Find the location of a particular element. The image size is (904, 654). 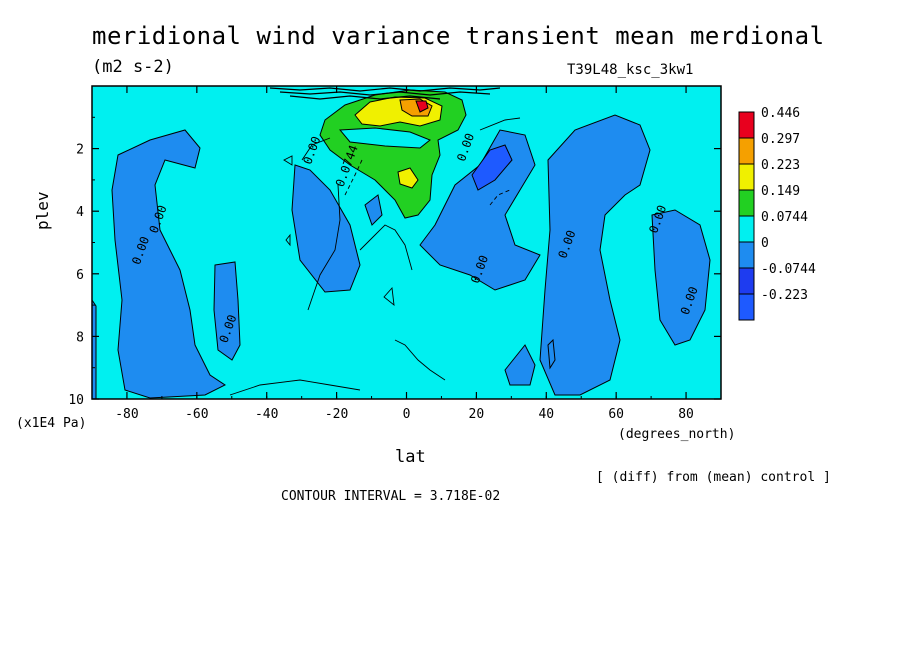

colorbar-label: 0 is located at coordinates (765, 243).